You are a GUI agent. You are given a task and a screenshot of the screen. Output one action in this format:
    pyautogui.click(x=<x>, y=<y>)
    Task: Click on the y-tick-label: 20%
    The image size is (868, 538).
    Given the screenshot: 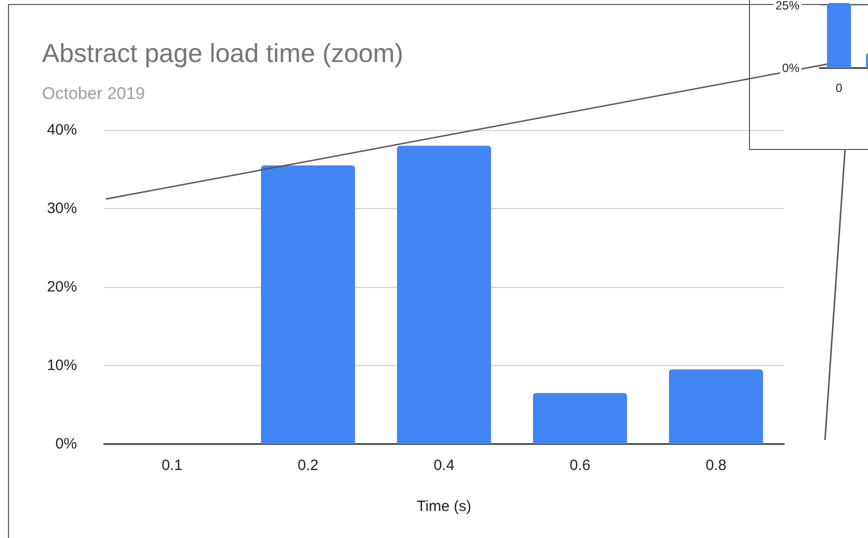 What is the action you would take?
    pyautogui.click(x=61, y=287)
    